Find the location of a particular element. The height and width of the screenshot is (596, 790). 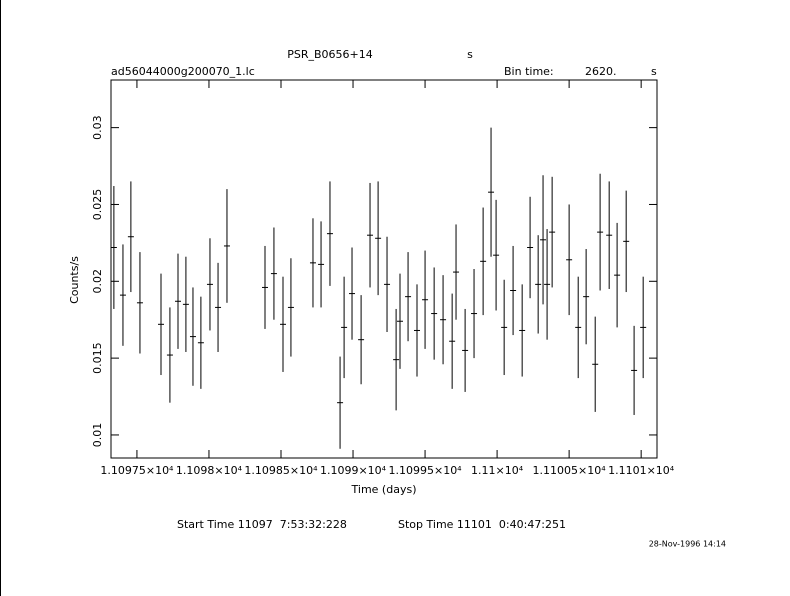

bin-time-label: Bin time: is located at coordinates (529, 71).